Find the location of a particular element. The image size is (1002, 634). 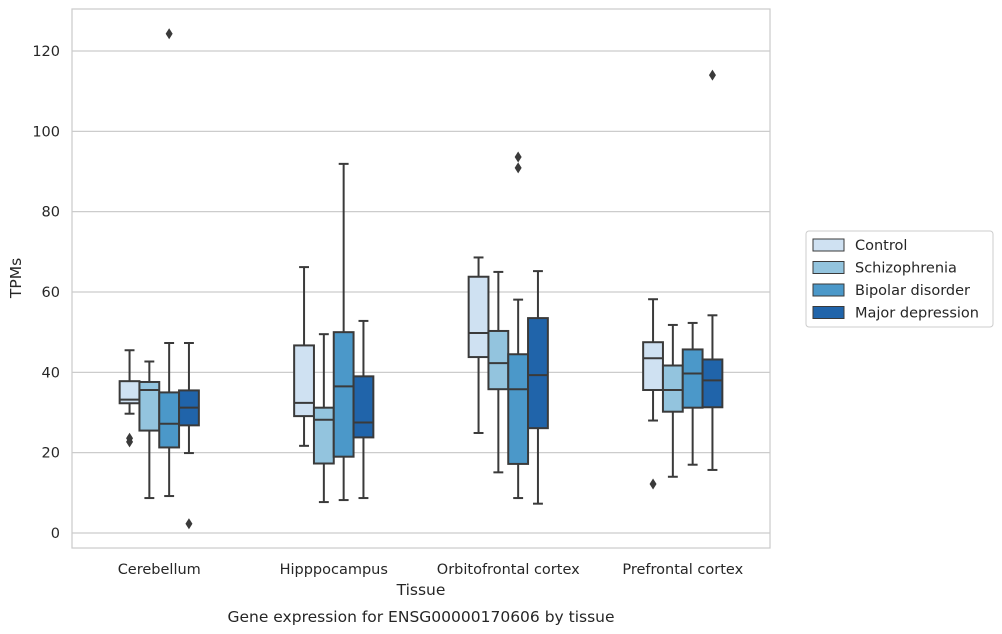

legend-item: Control is located at coordinates (859, 246).